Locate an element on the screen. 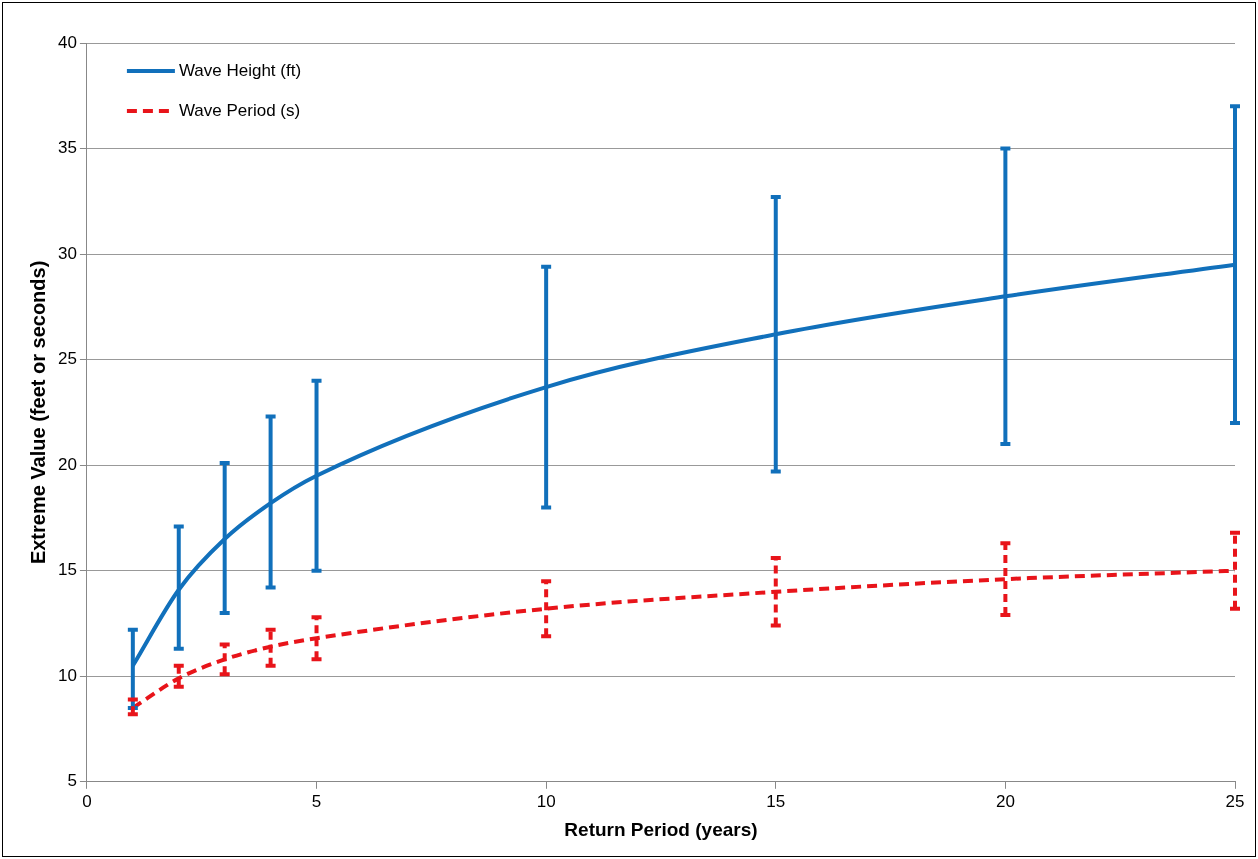 The height and width of the screenshot is (859, 1258). x-tick-label: 0 is located at coordinates (87, 801).